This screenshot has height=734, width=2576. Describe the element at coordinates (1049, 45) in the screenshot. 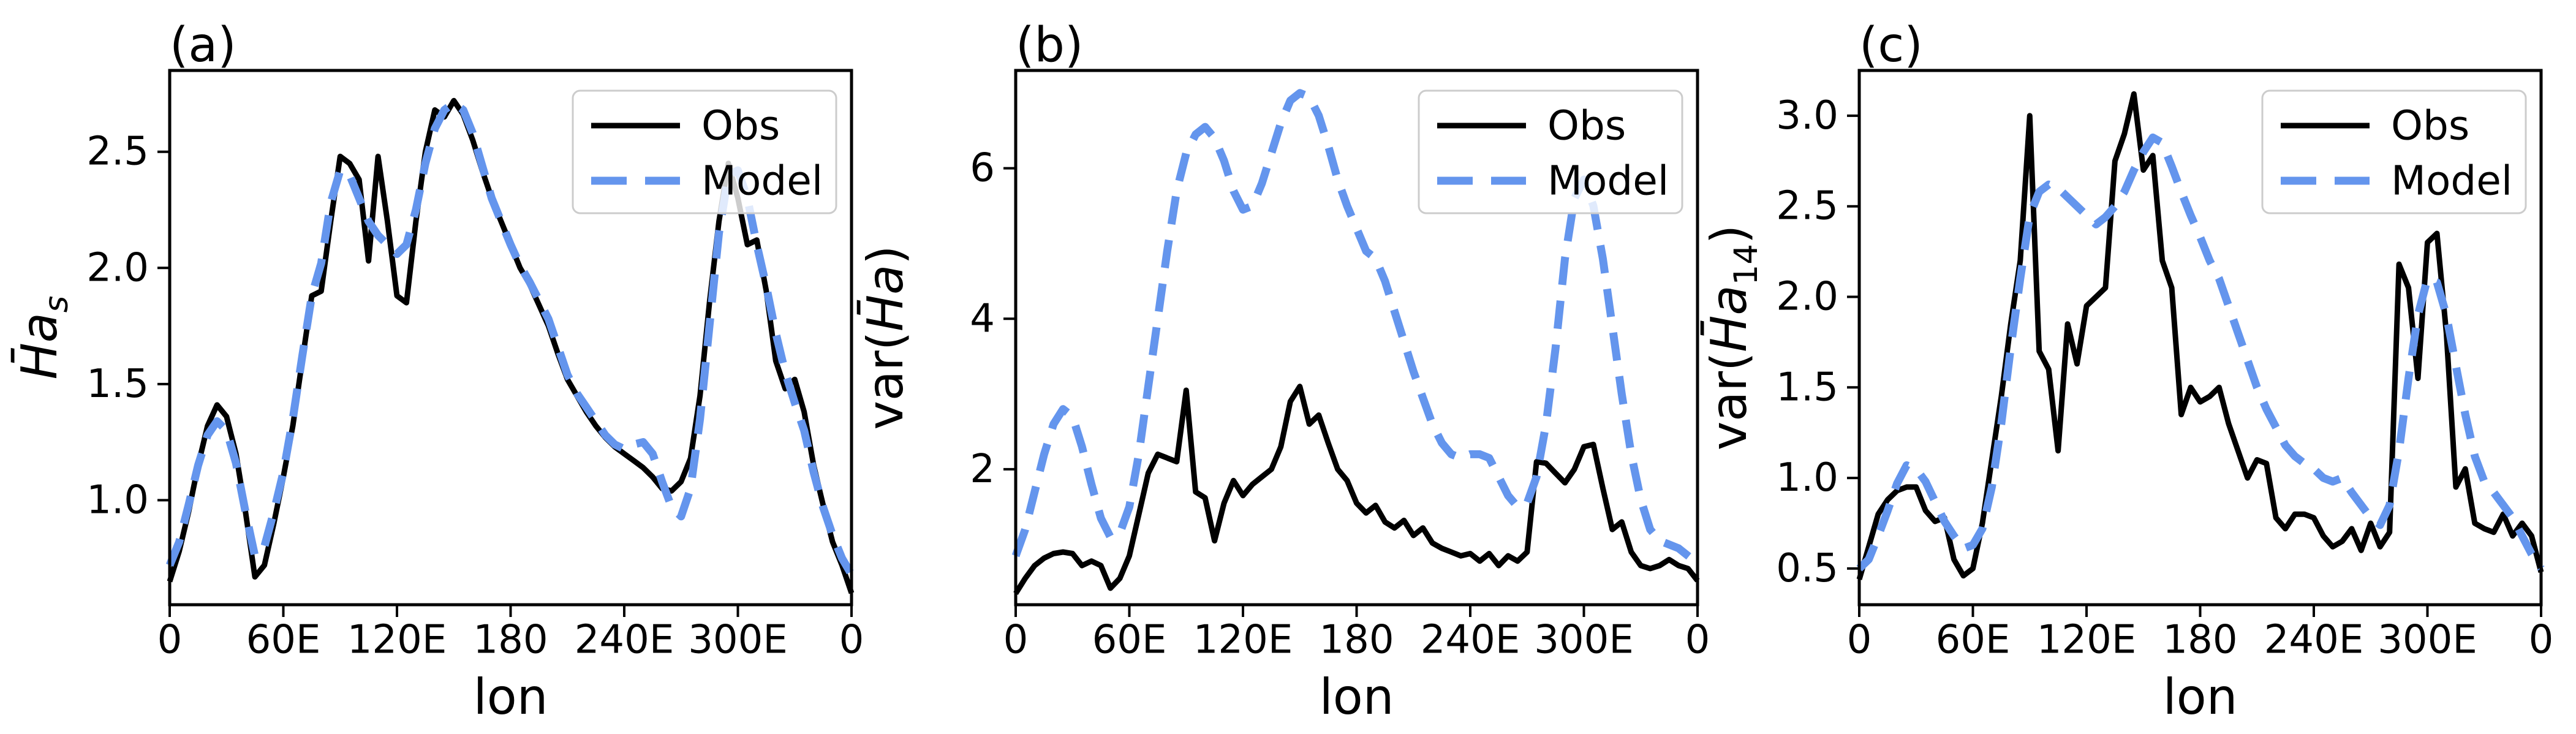

I see `panel-title-b: (b)` at that location.